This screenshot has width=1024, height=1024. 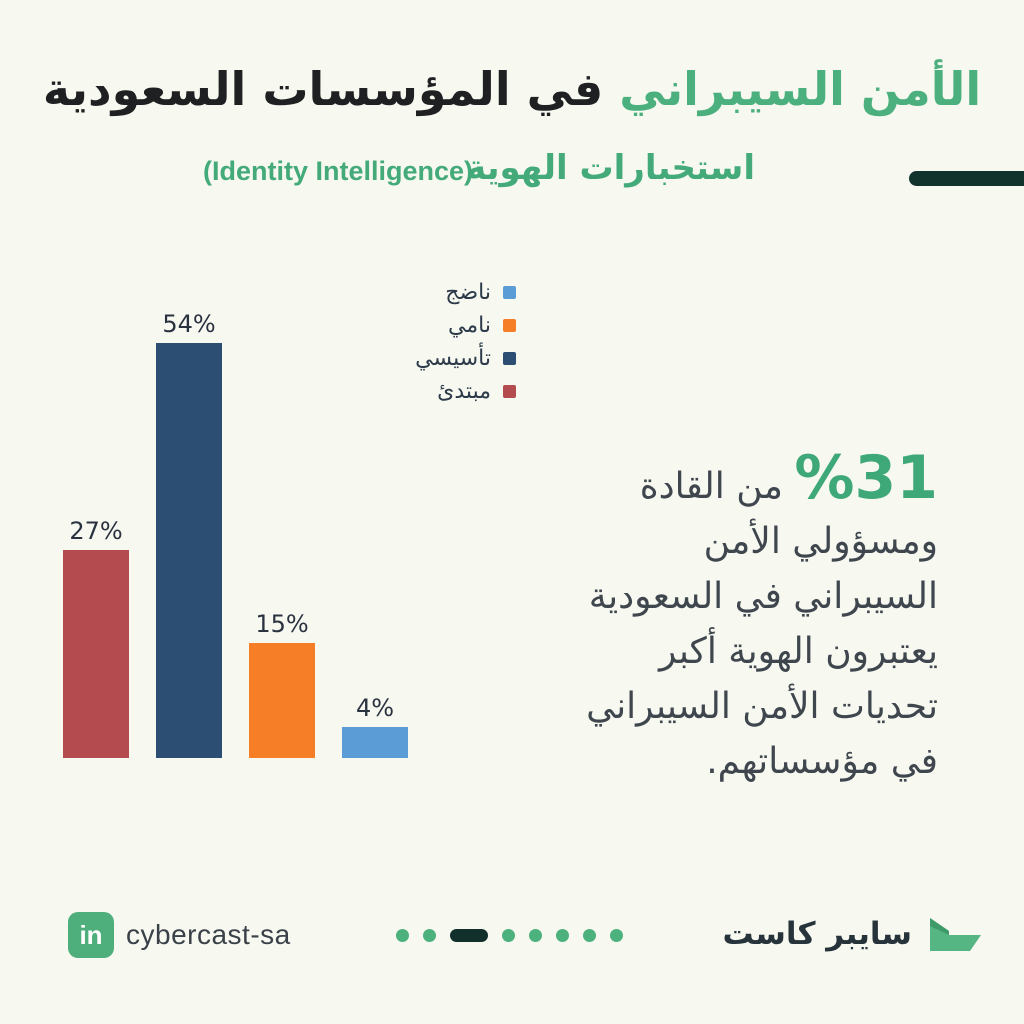 What do you see at coordinates (189, 324) in the screenshot?
I see `bar-value-label: 54%` at bounding box center [189, 324].